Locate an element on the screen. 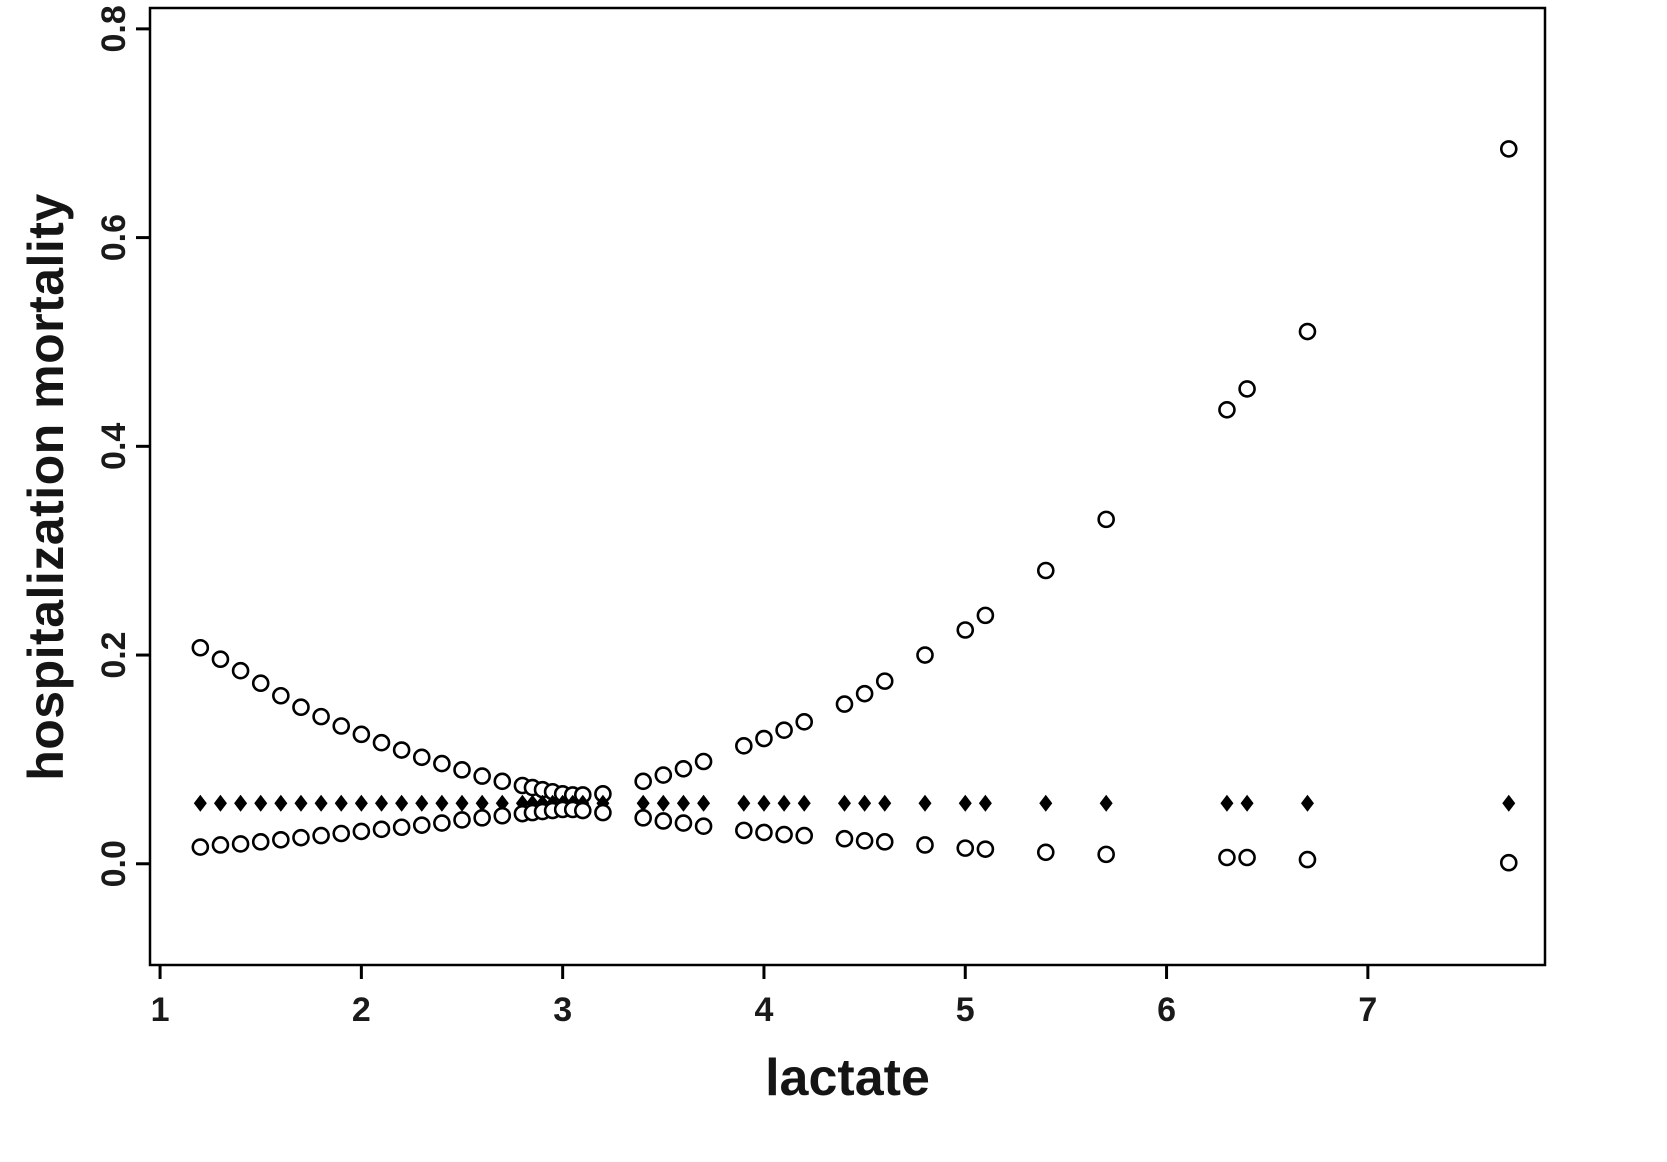  y-tick-label: 0.4 is located at coordinates (114, 446).